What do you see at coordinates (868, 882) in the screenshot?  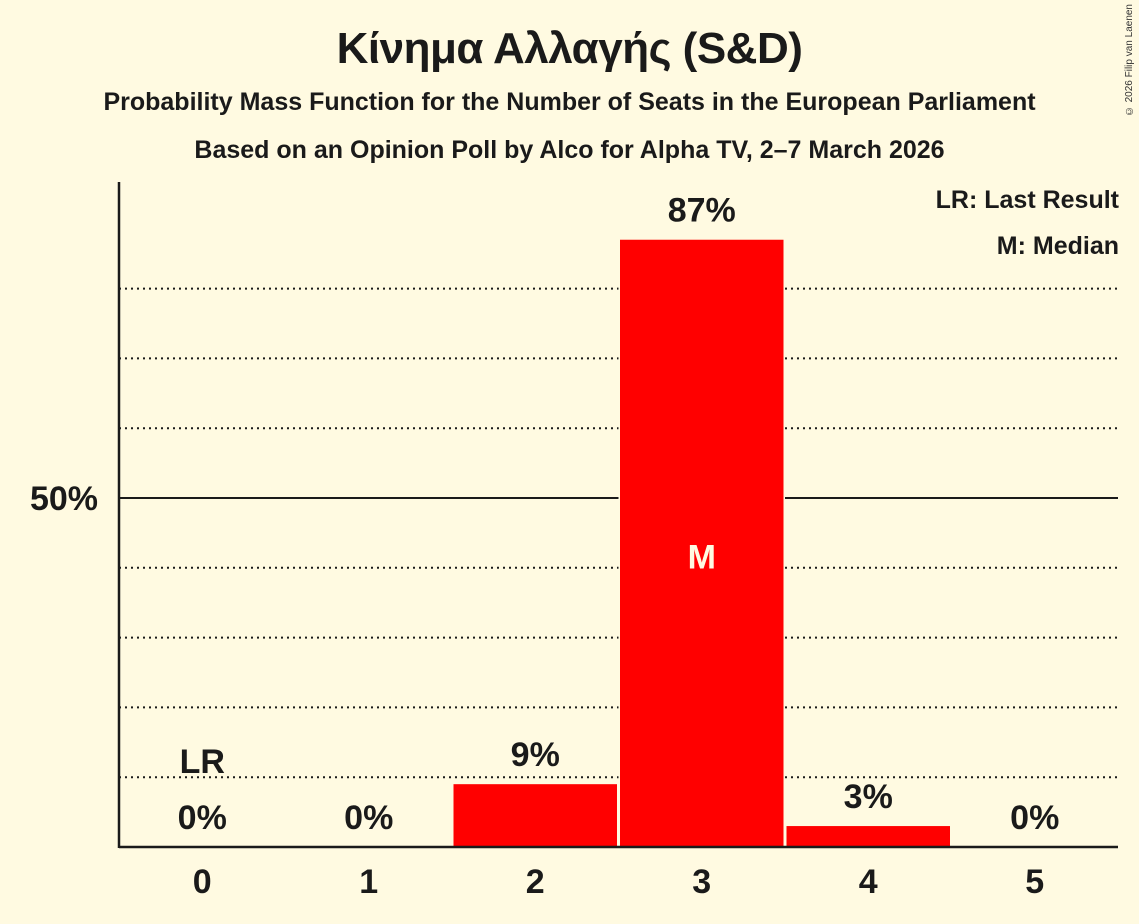 I see `x-tick-label: 4` at bounding box center [868, 882].